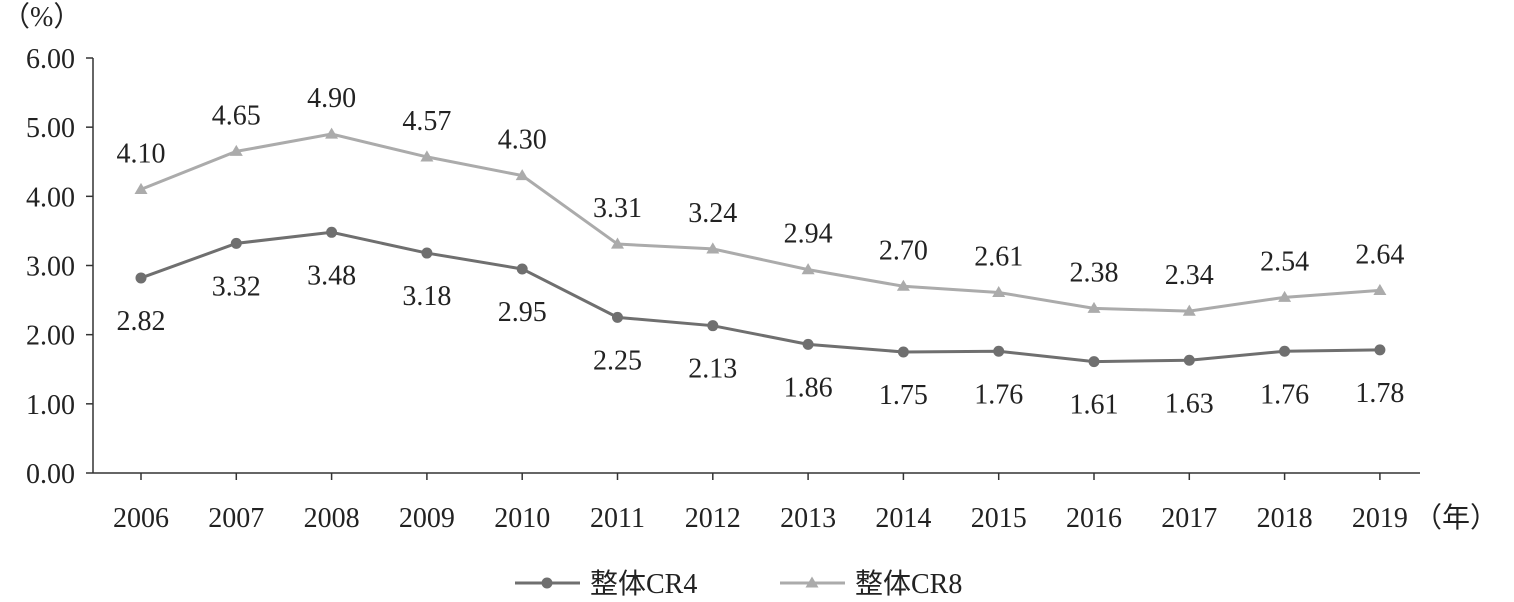 The image size is (1514, 602). Describe the element at coordinates (50, 197) in the screenshot. I see `y-tick-label: 4.00` at that location.